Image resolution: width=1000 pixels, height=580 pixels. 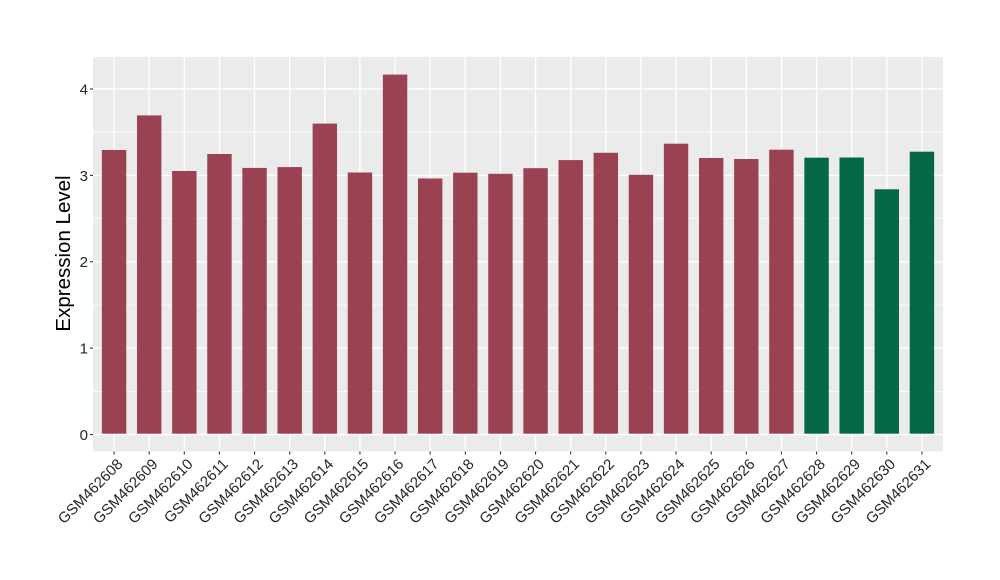 What do you see at coordinates (84, 176) in the screenshot?
I see `svg-text: 3` at bounding box center [84, 176].